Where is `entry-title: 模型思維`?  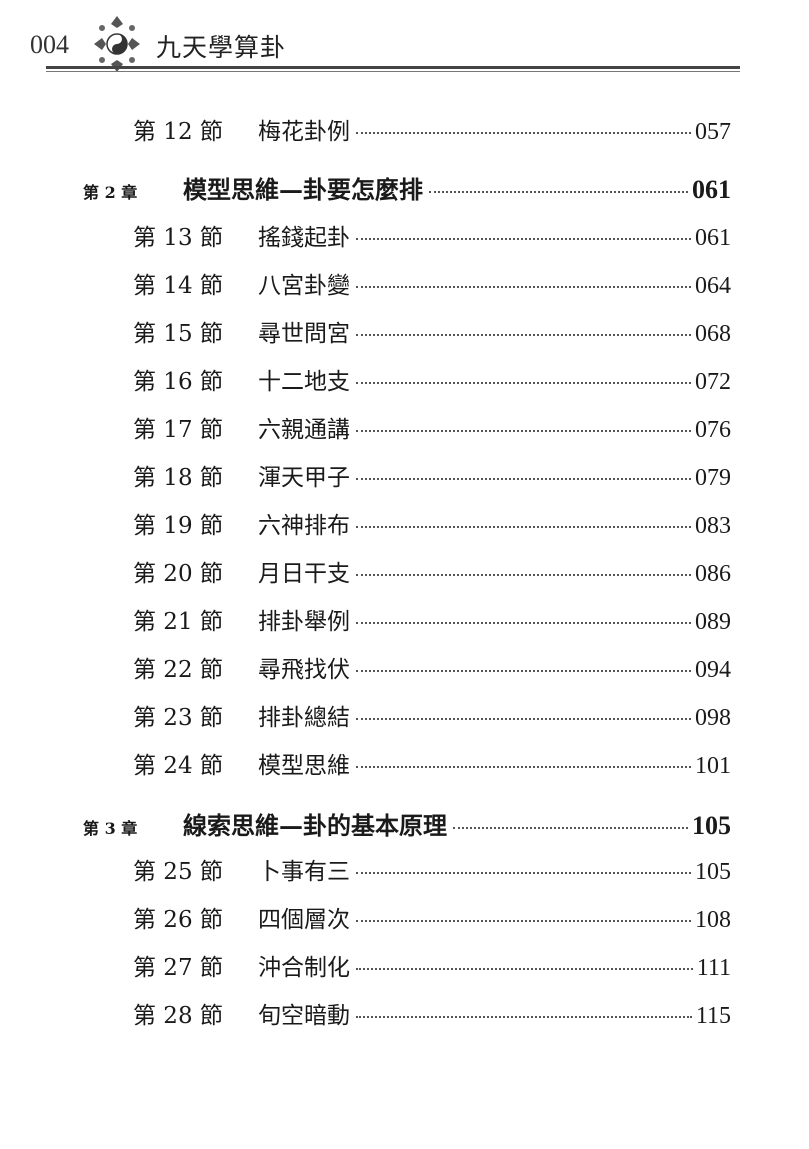
entry-title: 模型思維 is located at coordinates (304, 766).